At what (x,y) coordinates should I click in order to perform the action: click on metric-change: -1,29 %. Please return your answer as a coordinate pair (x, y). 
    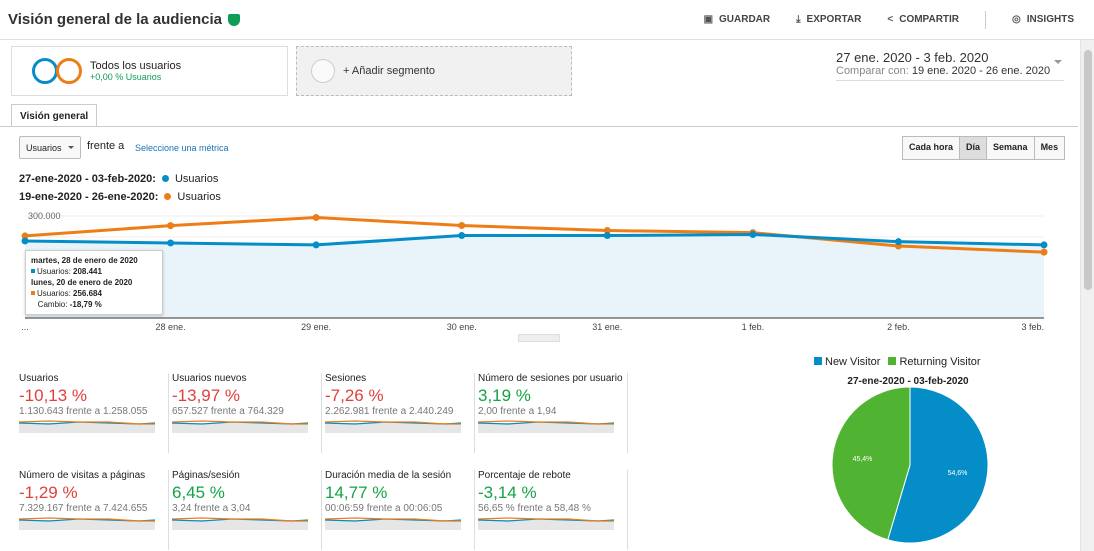
    Looking at the image, I should click on (48, 492).